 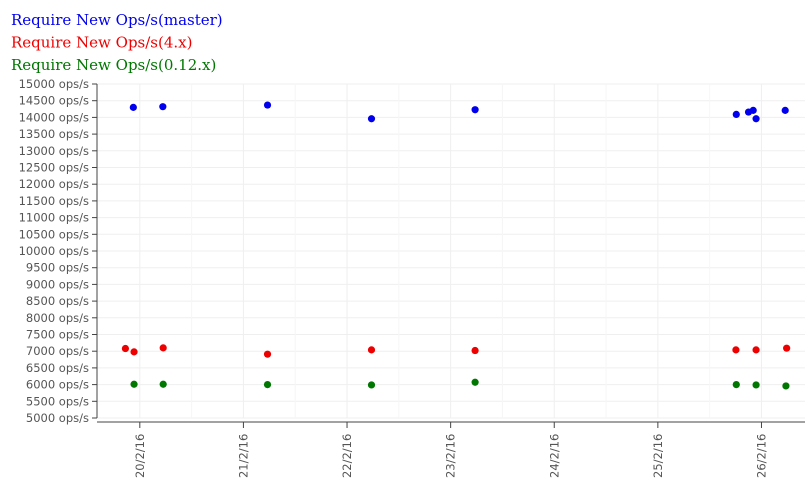 What do you see at coordinates (347, 456) in the screenshot?
I see `x-tick-label: 22/2/16` at bounding box center [347, 456].